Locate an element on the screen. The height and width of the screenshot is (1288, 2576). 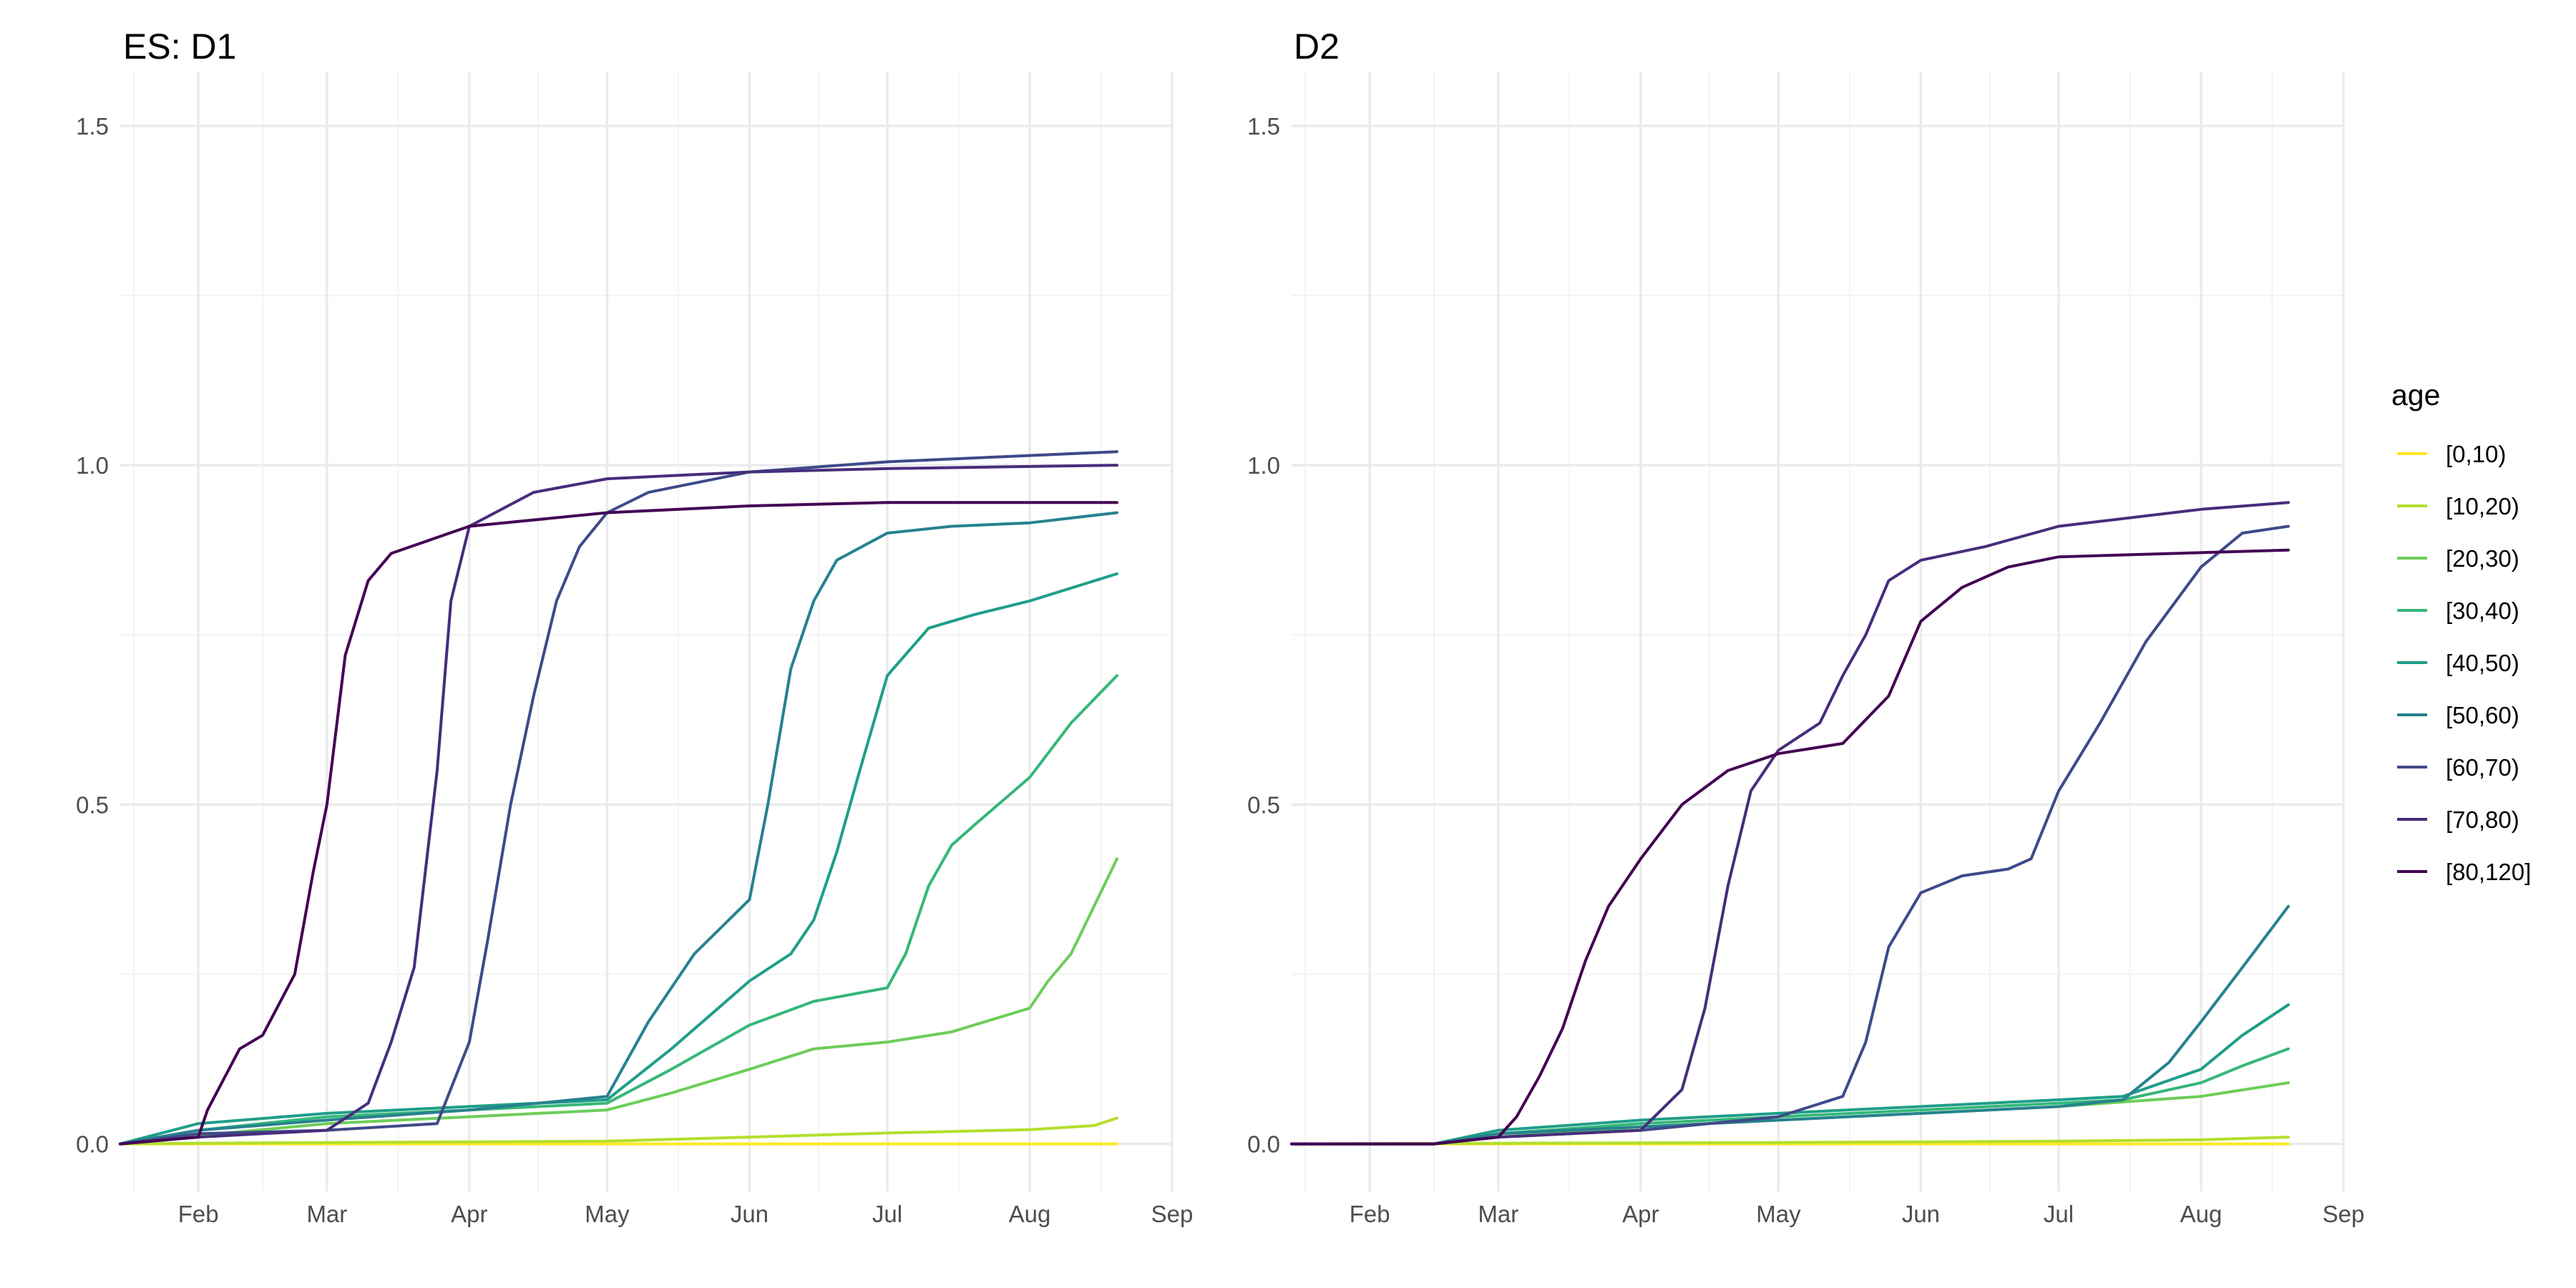
legend-label: [30,40) is located at coordinates (2482, 610).